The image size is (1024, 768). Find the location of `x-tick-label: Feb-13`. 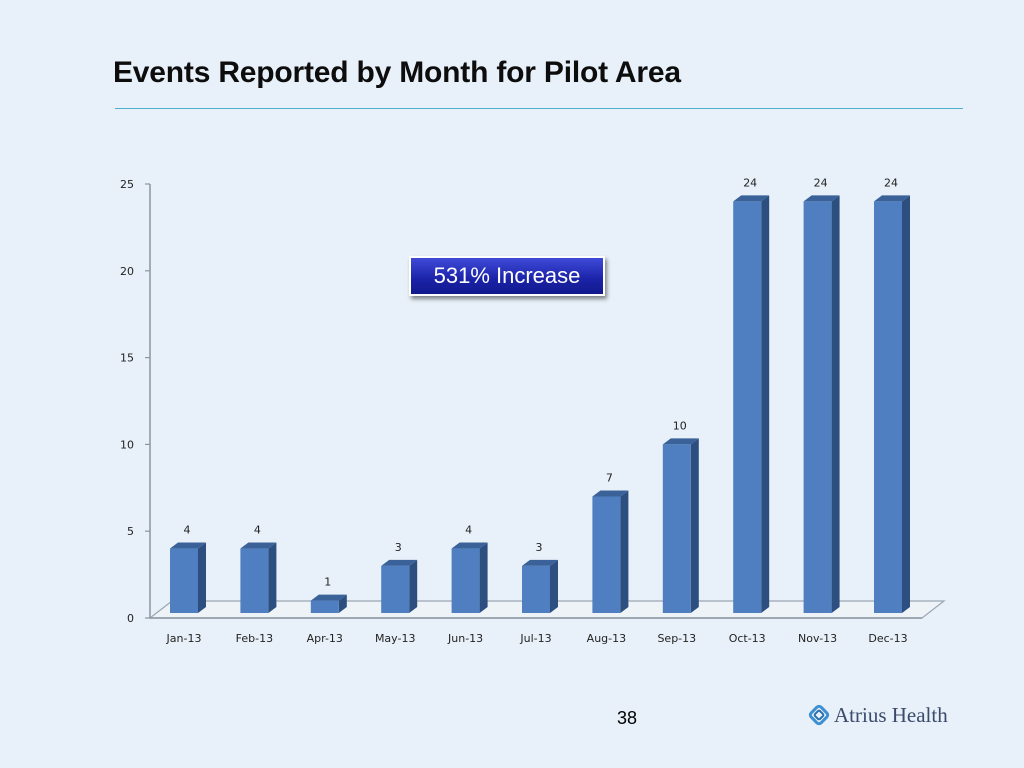

x-tick-label: Feb-13 is located at coordinates (254, 638).